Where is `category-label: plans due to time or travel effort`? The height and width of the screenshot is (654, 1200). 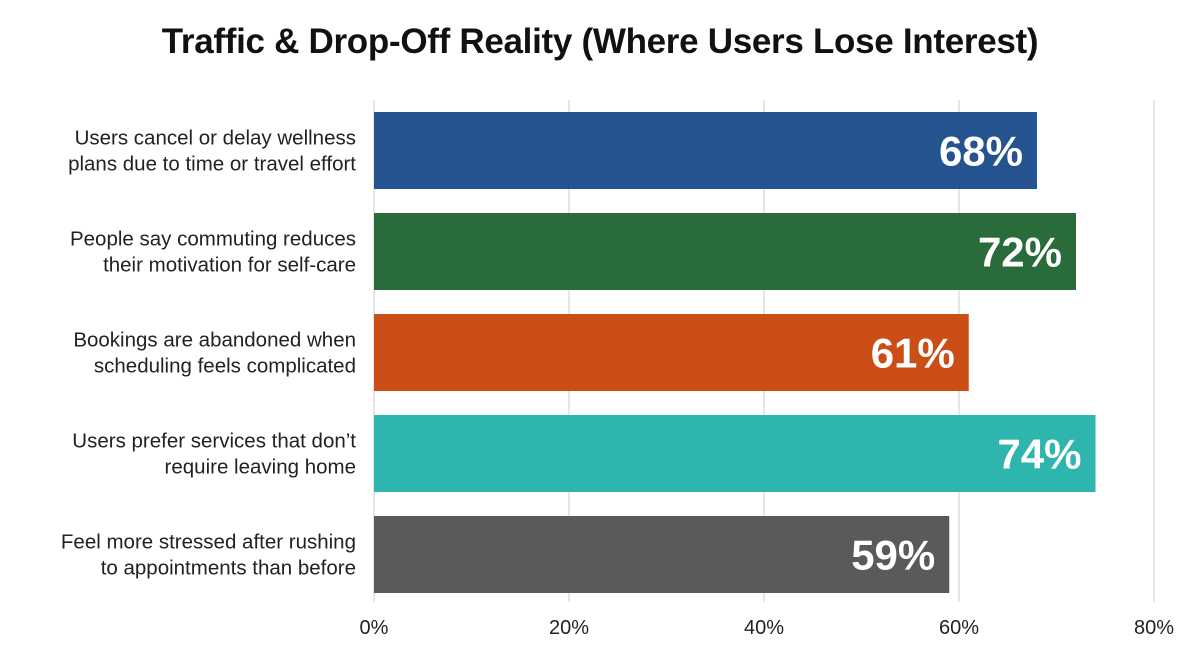 category-label: plans due to time or travel effort is located at coordinates (212, 164).